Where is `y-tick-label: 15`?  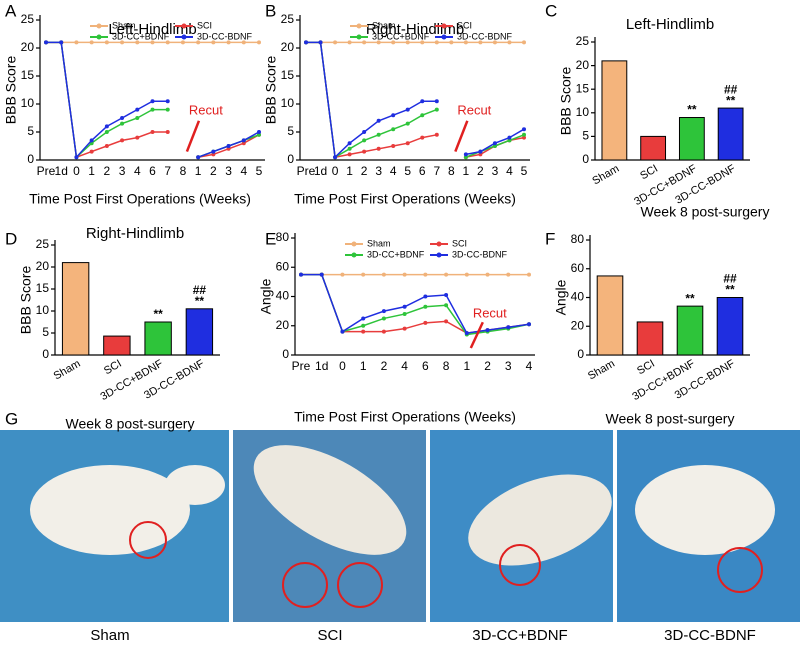
y-tick-label: 15 is located at coordinates (288, 75).